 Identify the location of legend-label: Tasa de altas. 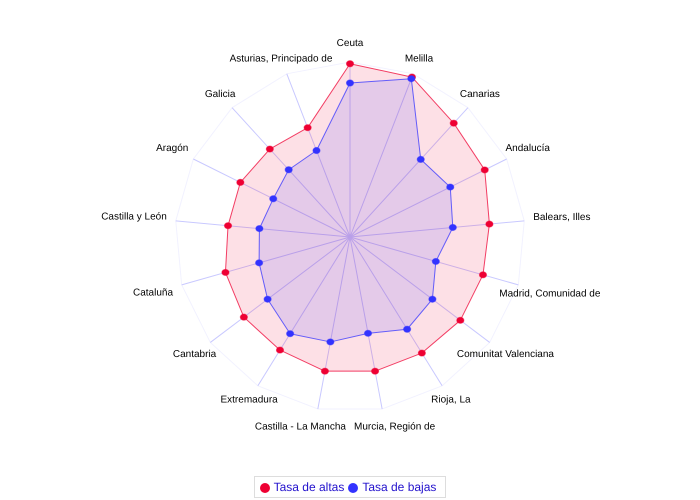
(309, 487).